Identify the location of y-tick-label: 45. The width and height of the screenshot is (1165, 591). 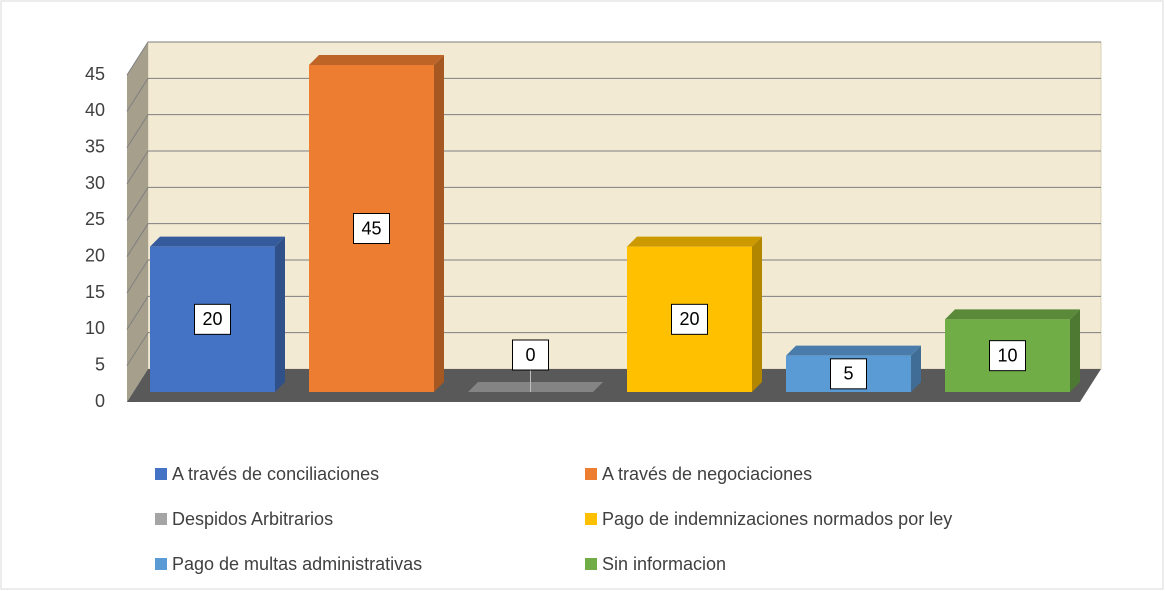
(95, 74).